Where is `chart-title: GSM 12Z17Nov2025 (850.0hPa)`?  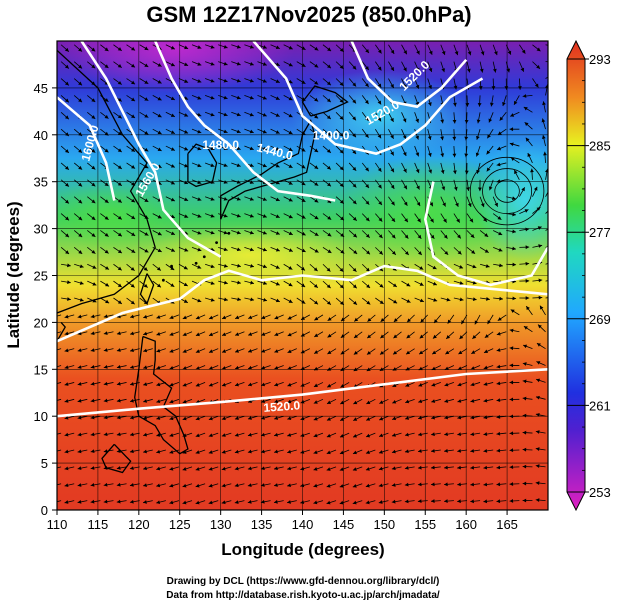 chart-title: GSM 12Z17Nov2025 (850.0hPa) is located at coordinates (308, 14).